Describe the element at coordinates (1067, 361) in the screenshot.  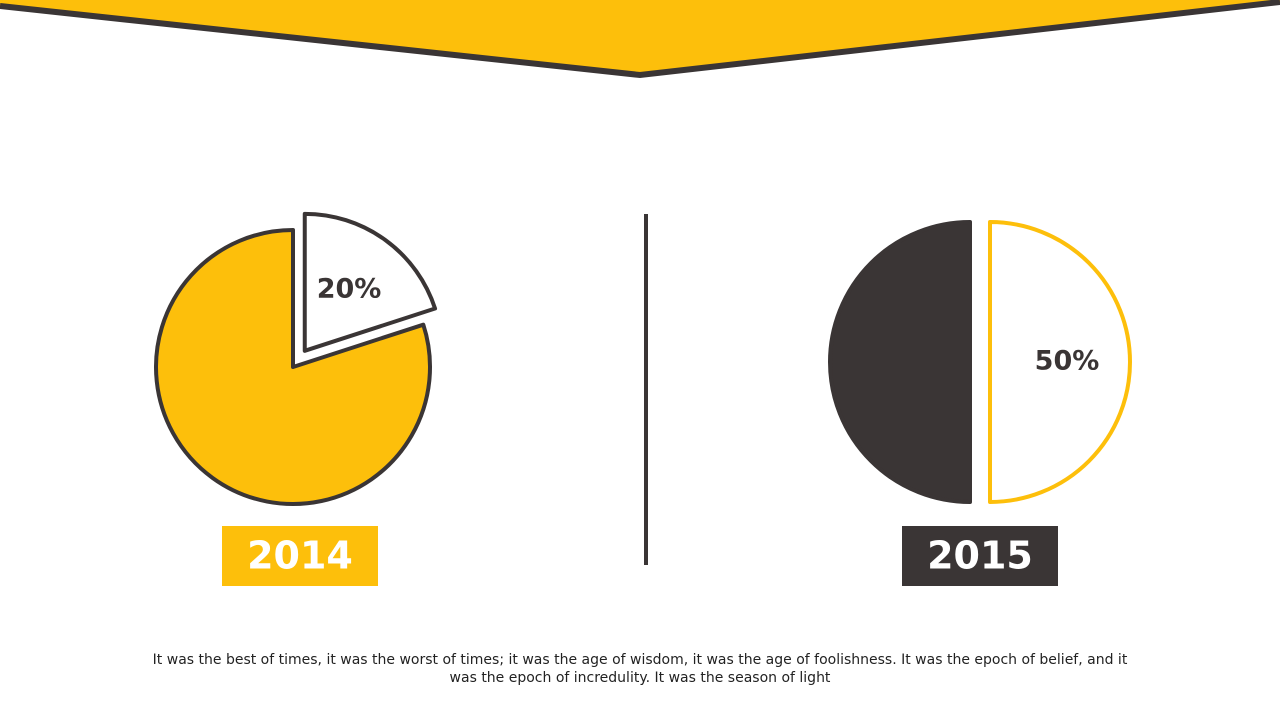
I see `slice-label: 50%` at that location.